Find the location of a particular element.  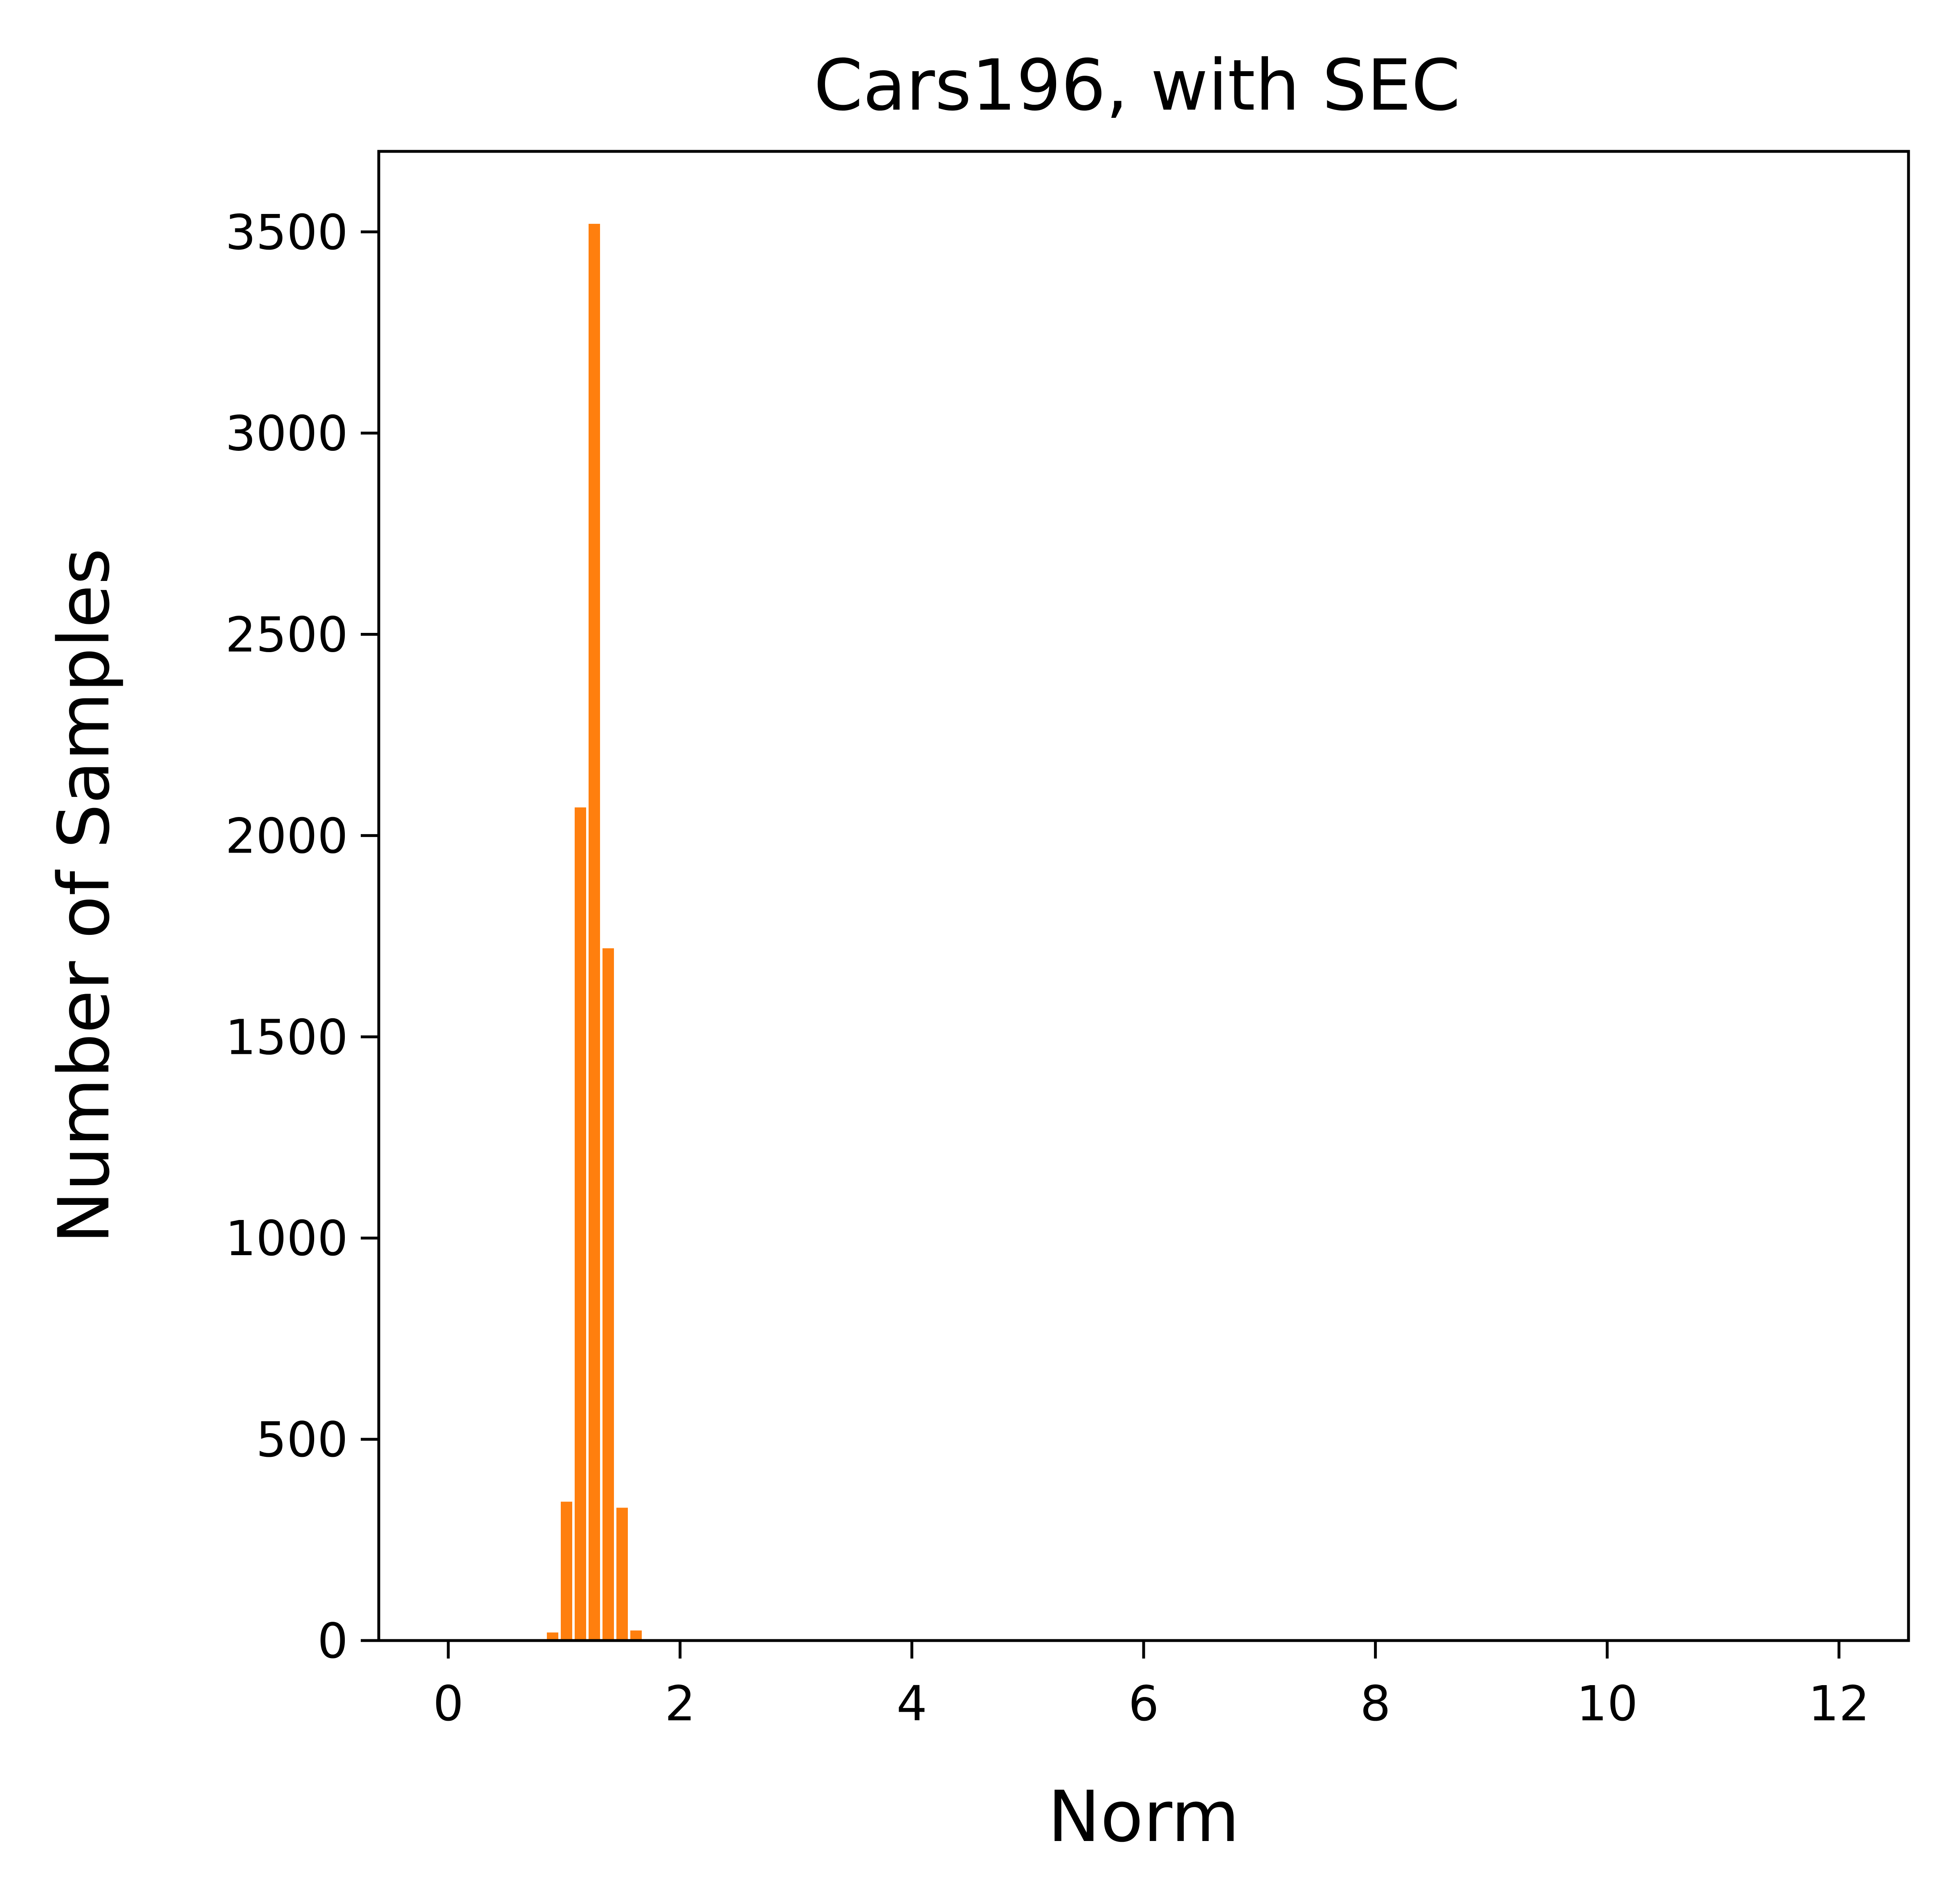

y-tick-label: 500 is located at coordinates (302, 1439).